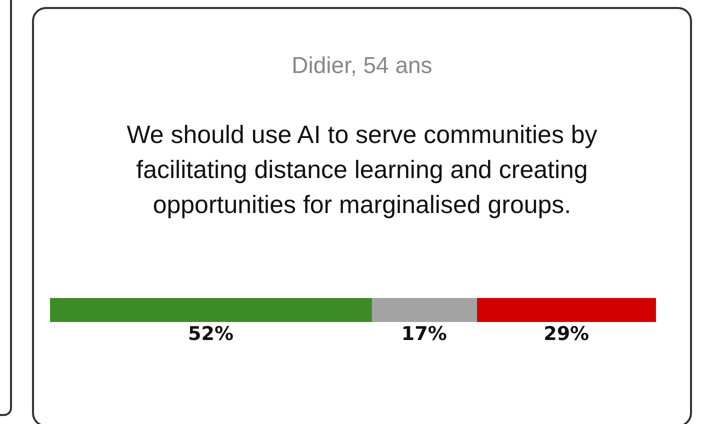  Describe the element at coordinates (211, 333) in the screenshot. I see `data-label: 52%` at that location.